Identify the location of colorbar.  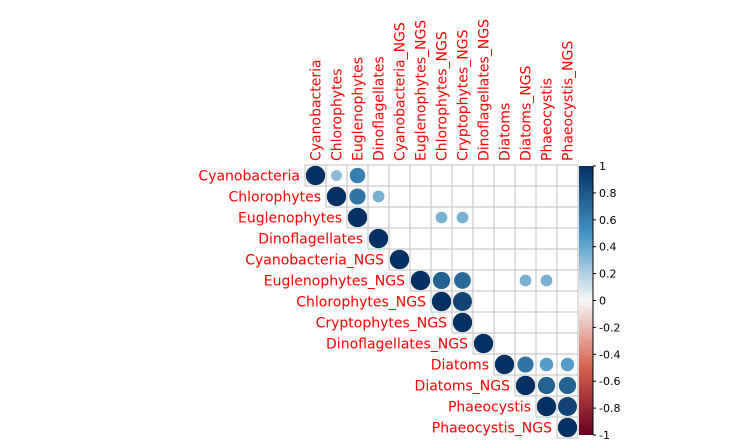
(586, 300).